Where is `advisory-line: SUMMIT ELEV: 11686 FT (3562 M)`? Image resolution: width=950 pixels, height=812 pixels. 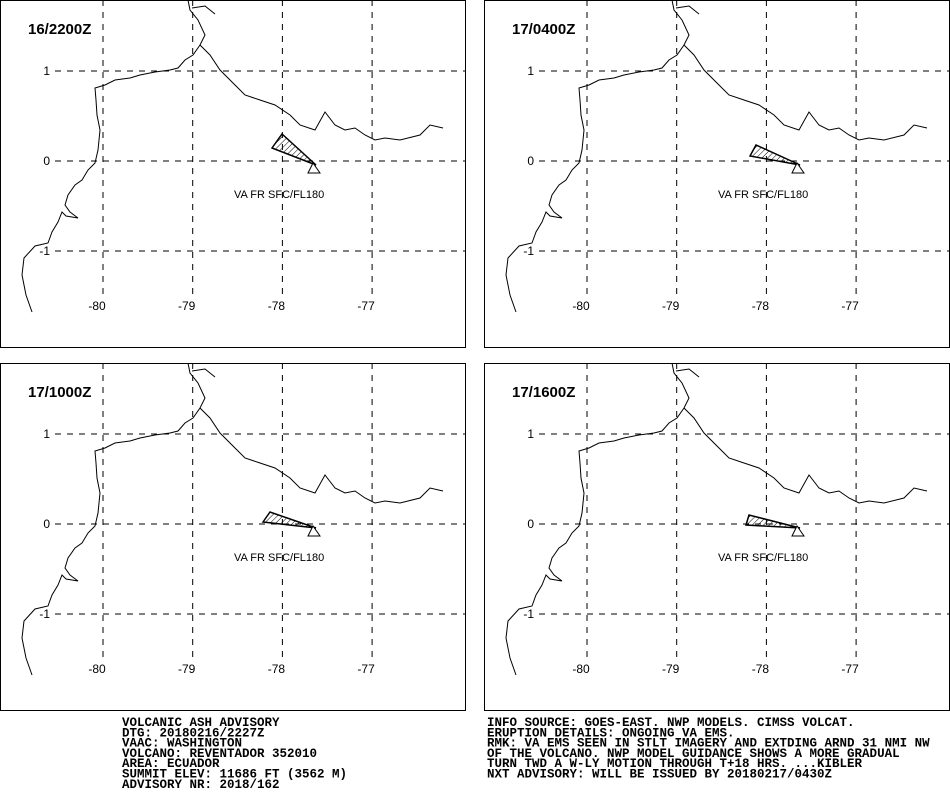 advisory-line: SUMMIT ELEV: 11686 FT (3562 M) is located at coordinates (234, 775).